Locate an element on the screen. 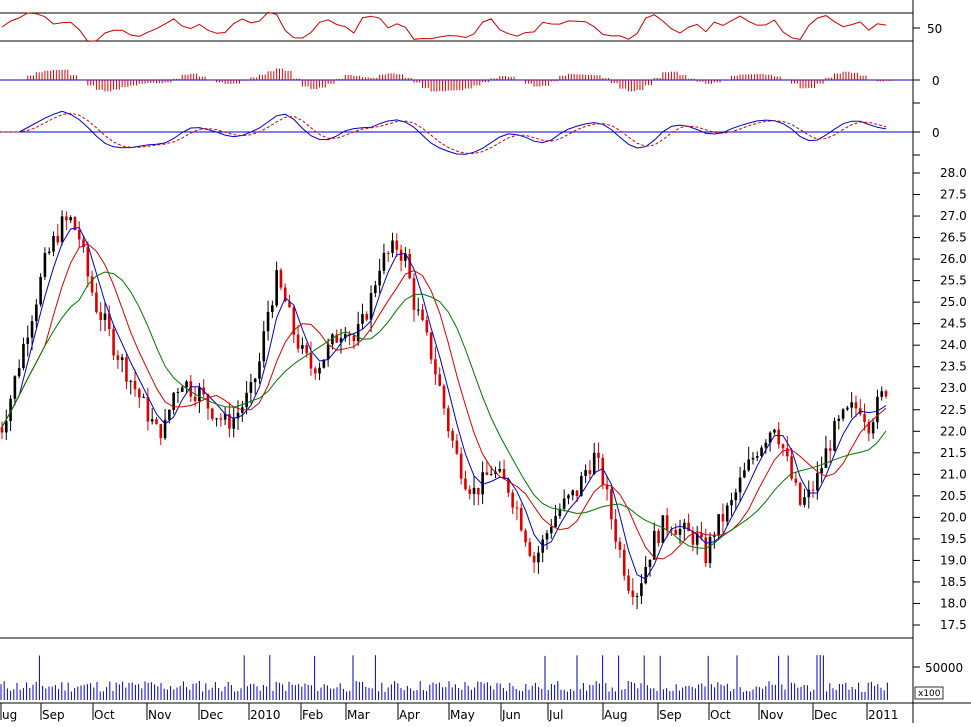 Image resolution: width=971 pixels, height=727 pixels. month-label: 2010 is located at coordinates (265, 715).